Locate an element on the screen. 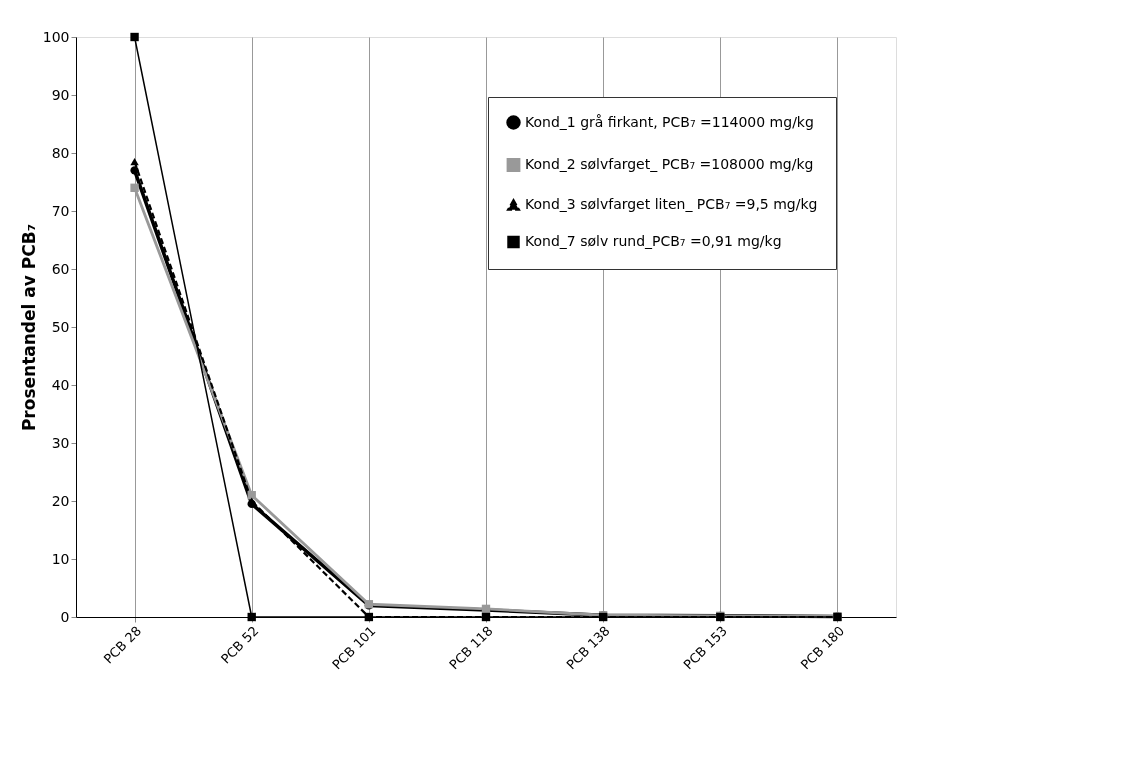 The image size is (1140, 764). y-tick-label: 70 is located at coordinates (60, 210).